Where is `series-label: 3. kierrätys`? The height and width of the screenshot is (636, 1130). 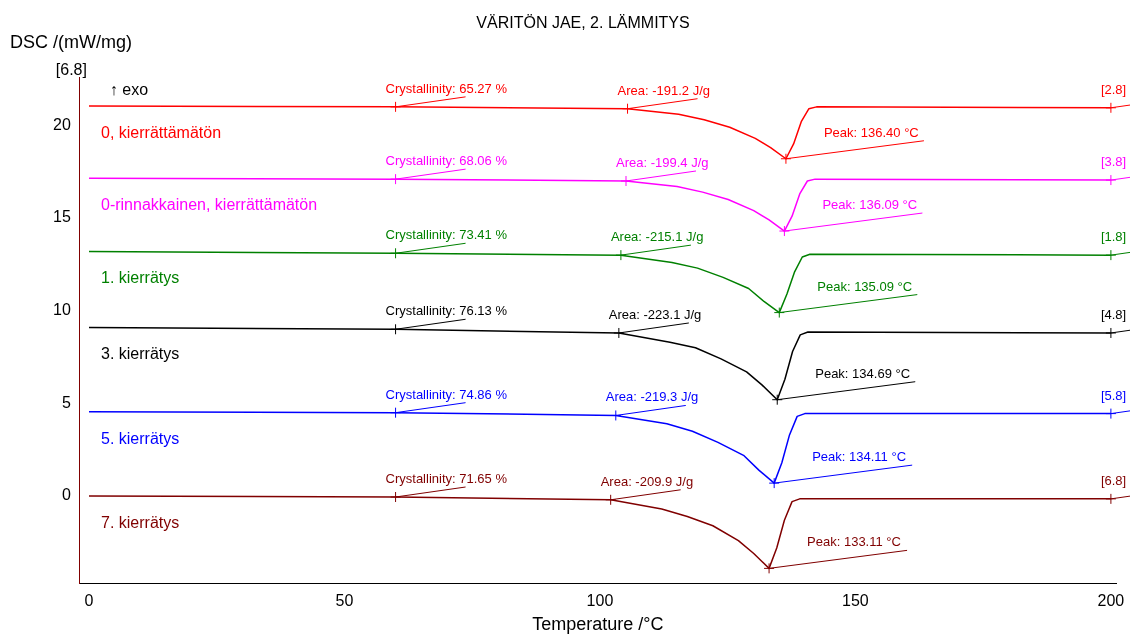
series-label: 3. kierrätys is located at coordinates (140, 354).